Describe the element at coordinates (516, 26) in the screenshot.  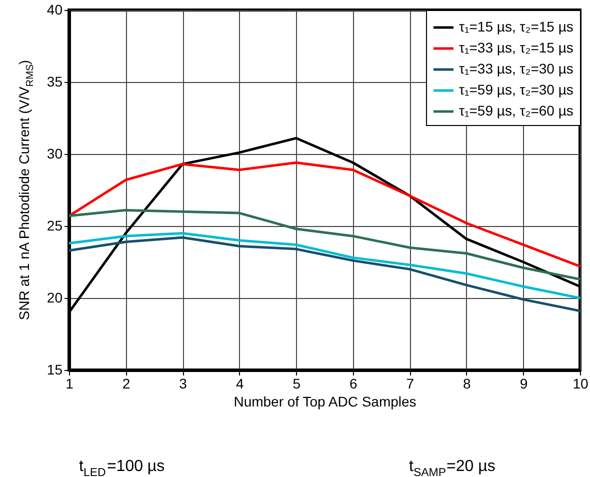
I see `legend-label: τ₁=15 µs, τ₂=15 µs` at that location.